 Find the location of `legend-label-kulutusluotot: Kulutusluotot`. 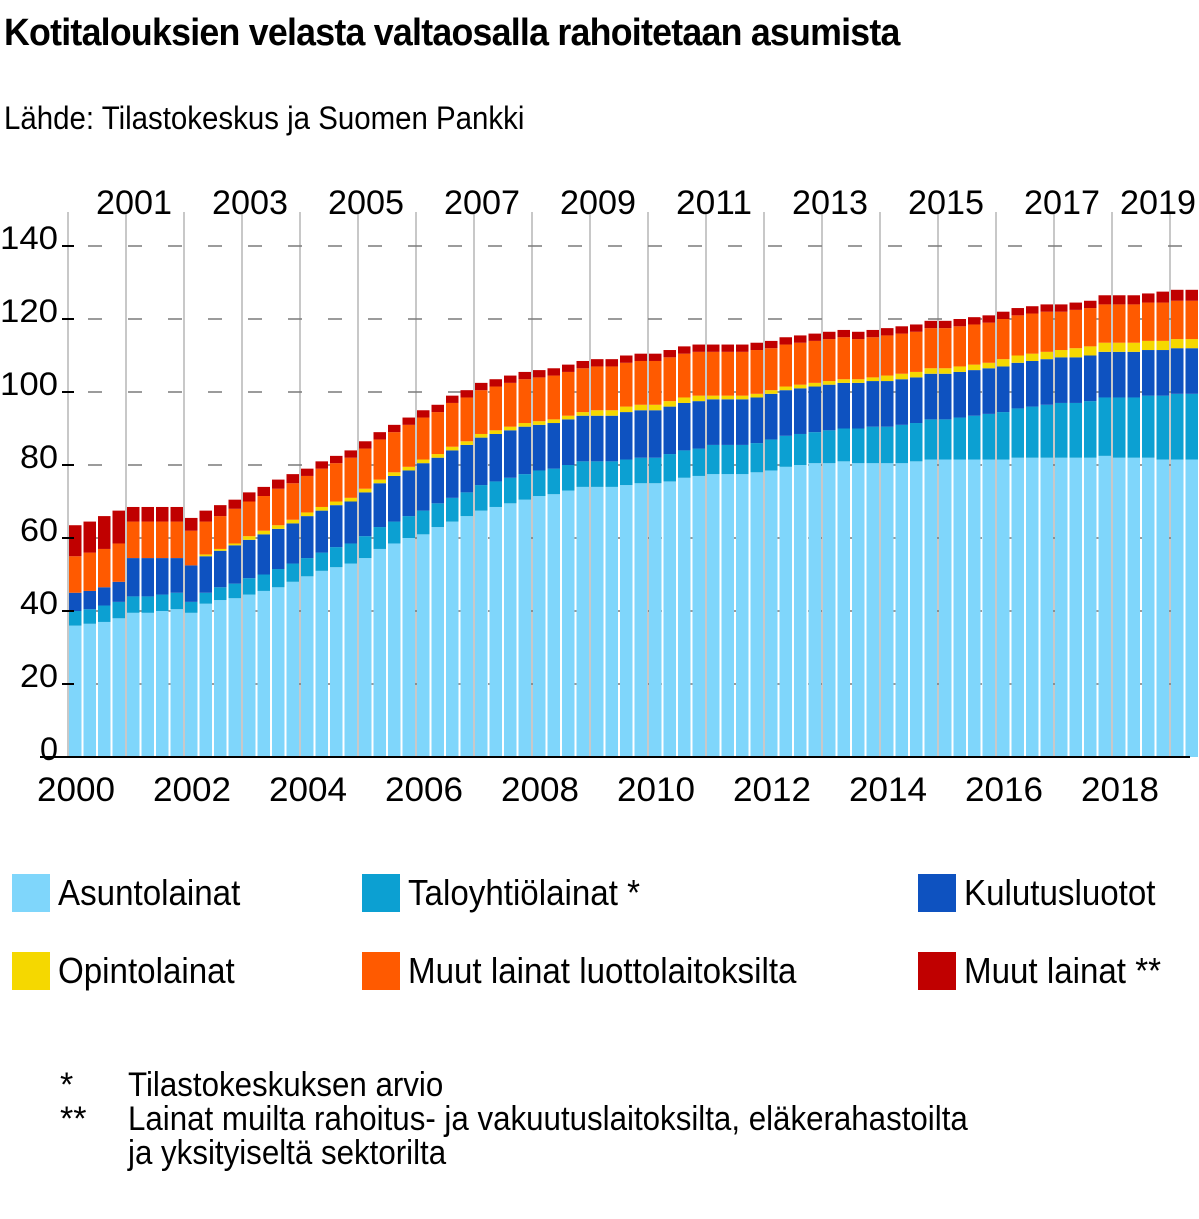

legend-label-kulutusluotot: Kulutusluotot is located at coordinates (1060, 892).